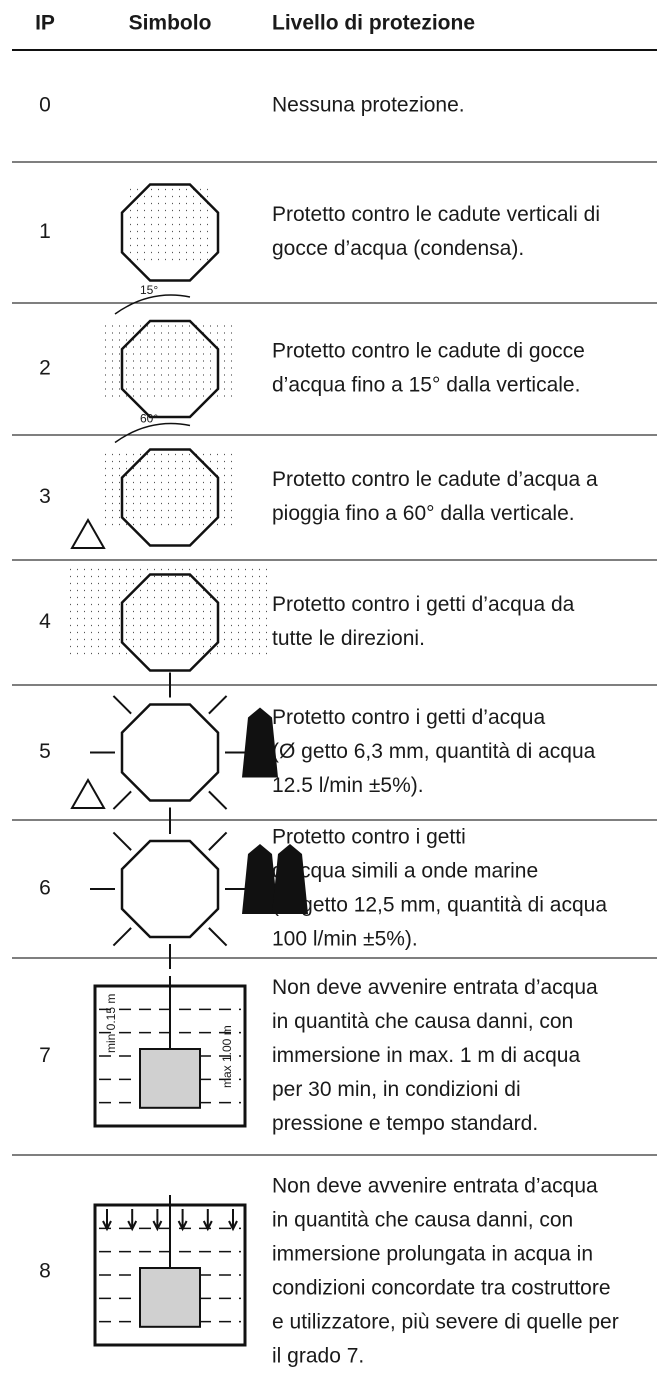 This screenshot has height=1394, width=657. I want to click on description-line: per 30 min, in condizioni di, so click(396, 1089).